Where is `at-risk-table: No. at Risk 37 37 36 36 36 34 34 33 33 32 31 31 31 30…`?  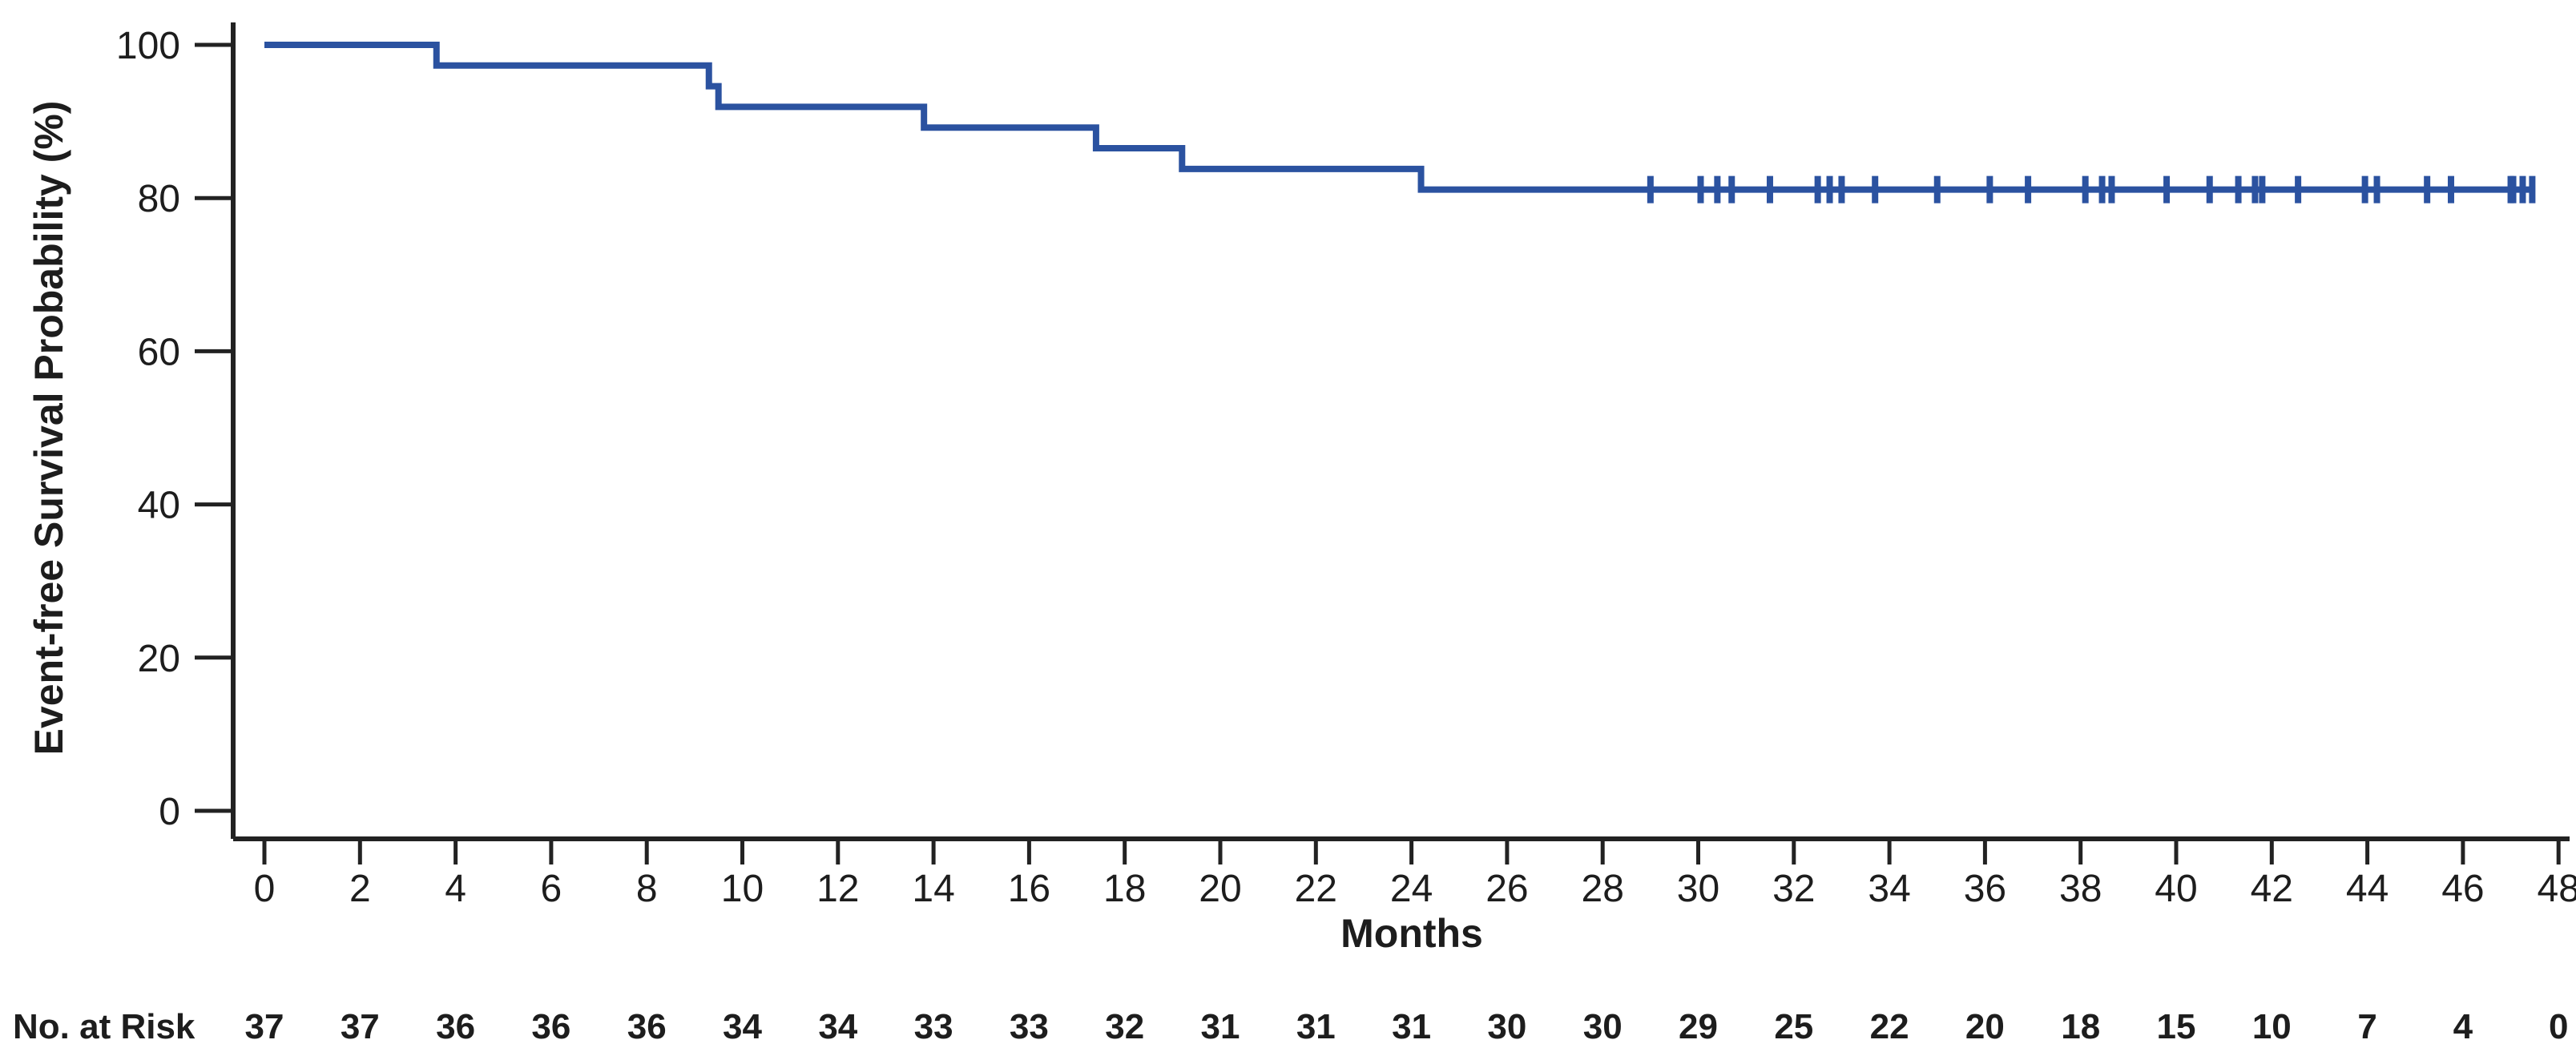
at-risk-table: No. at Risk 37 37 36 36 36 34 34 33 33 32 31 31 31 30… is located at coordinates (1290, 1026).